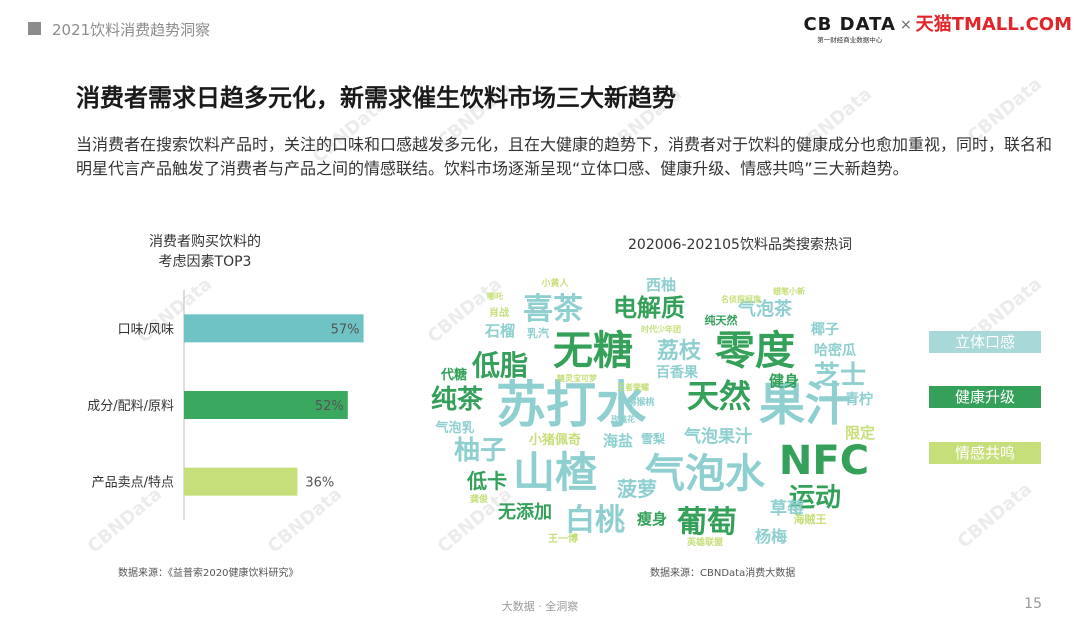 The image size is (1080, 635). Describe the element at coordinates (208, 573) in the screenshot. I see `bar-chart-source: 数据来源：《益普索2020健康饮料研究》` at that location.